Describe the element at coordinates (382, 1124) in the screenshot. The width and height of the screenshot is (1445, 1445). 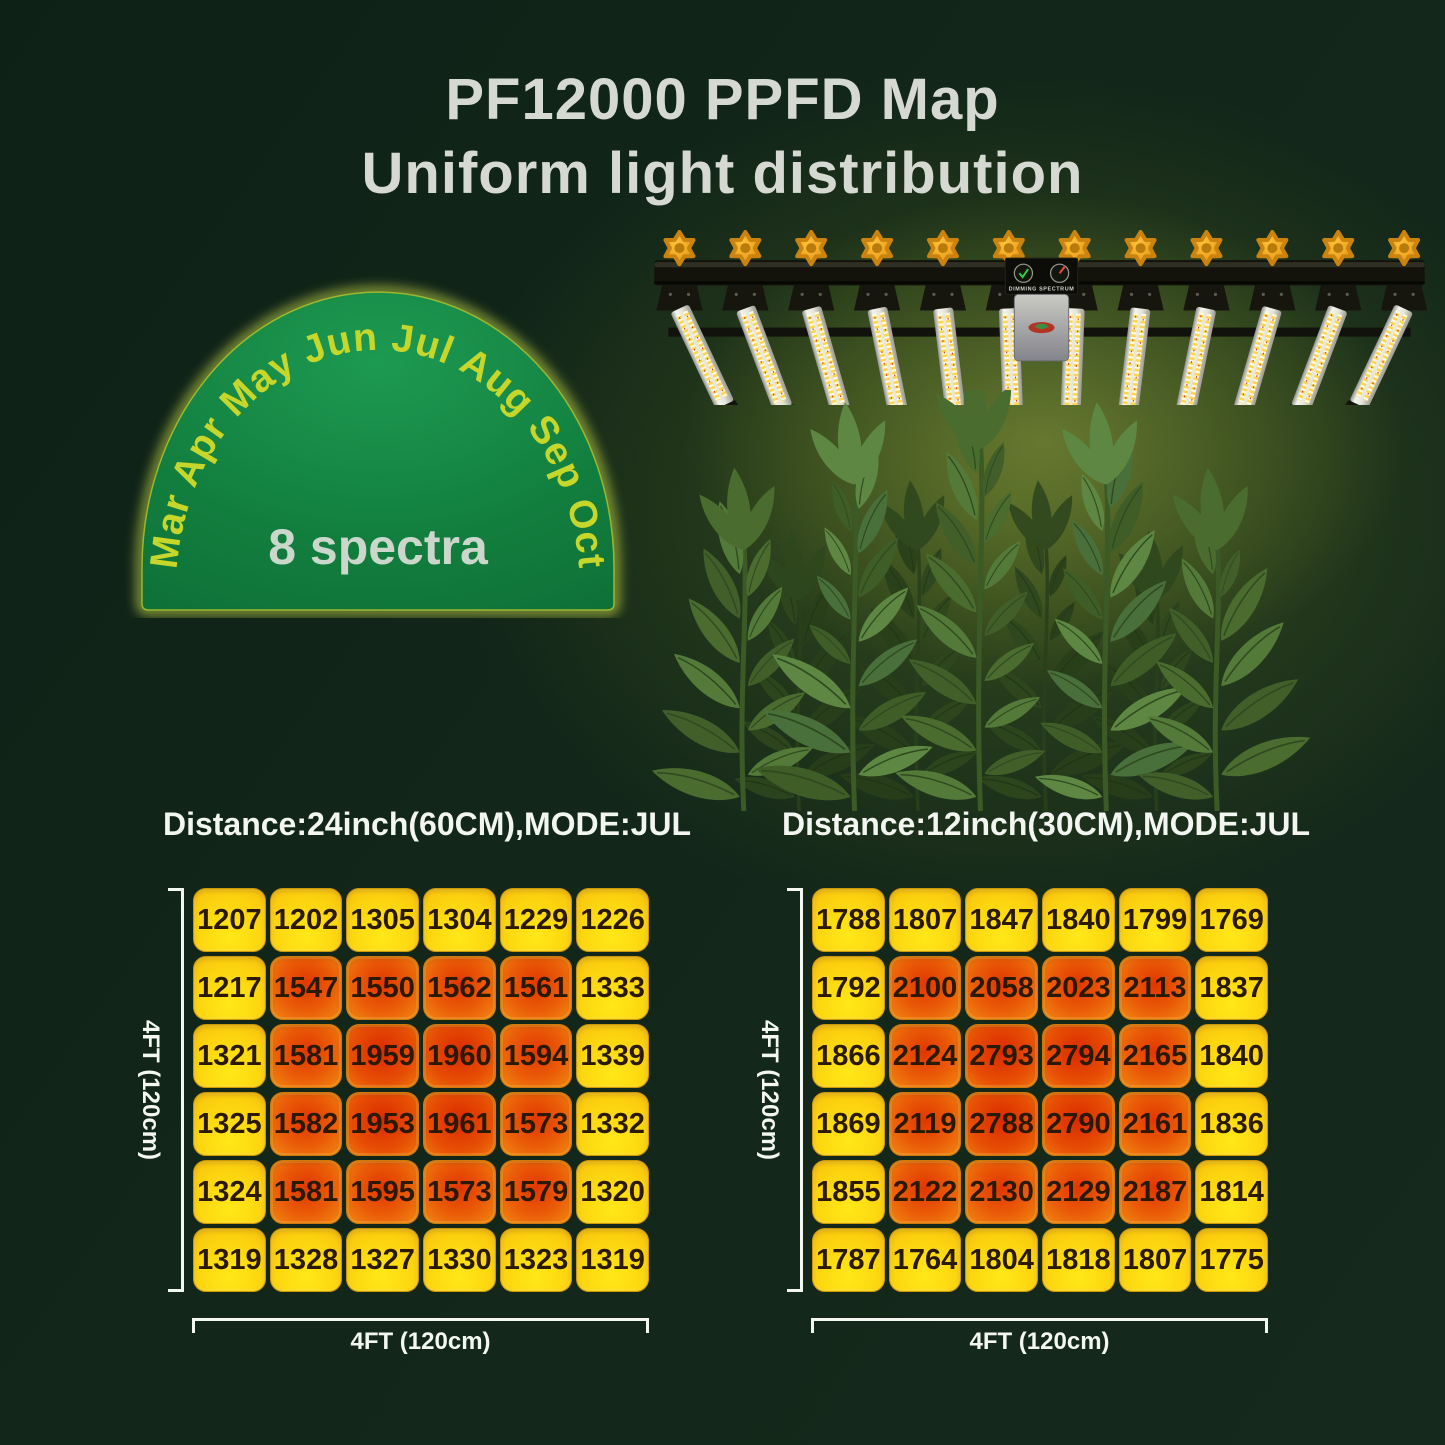
I see `ppfd-cell: 1953` at that location.